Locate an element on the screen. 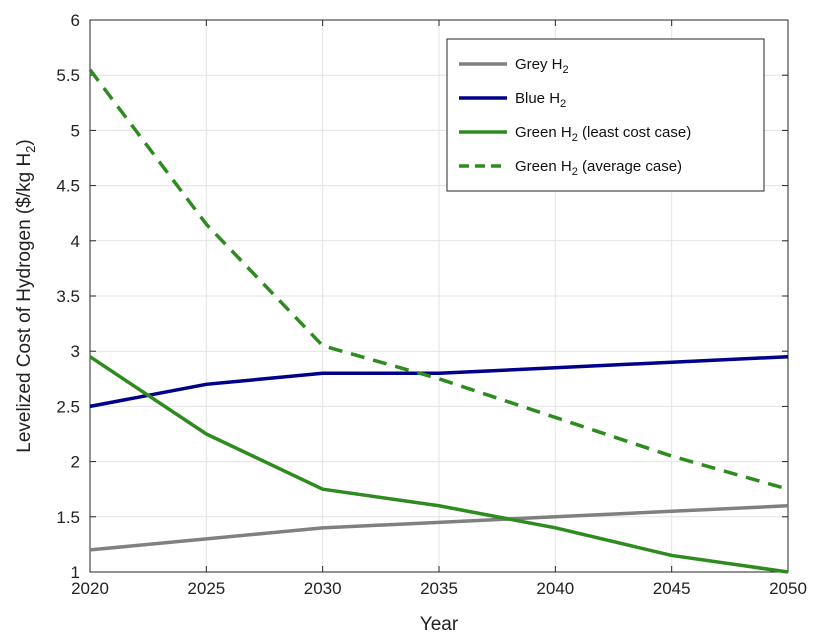 This screenshot has height=634, width=813. y-tick-label: 1 is located at coordinates (75, 572).